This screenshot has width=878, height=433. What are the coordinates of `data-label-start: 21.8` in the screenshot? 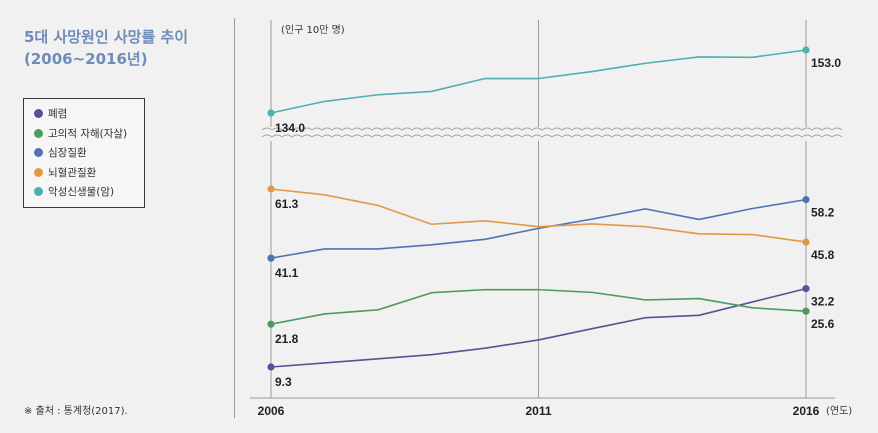 It's located at (287, 339).